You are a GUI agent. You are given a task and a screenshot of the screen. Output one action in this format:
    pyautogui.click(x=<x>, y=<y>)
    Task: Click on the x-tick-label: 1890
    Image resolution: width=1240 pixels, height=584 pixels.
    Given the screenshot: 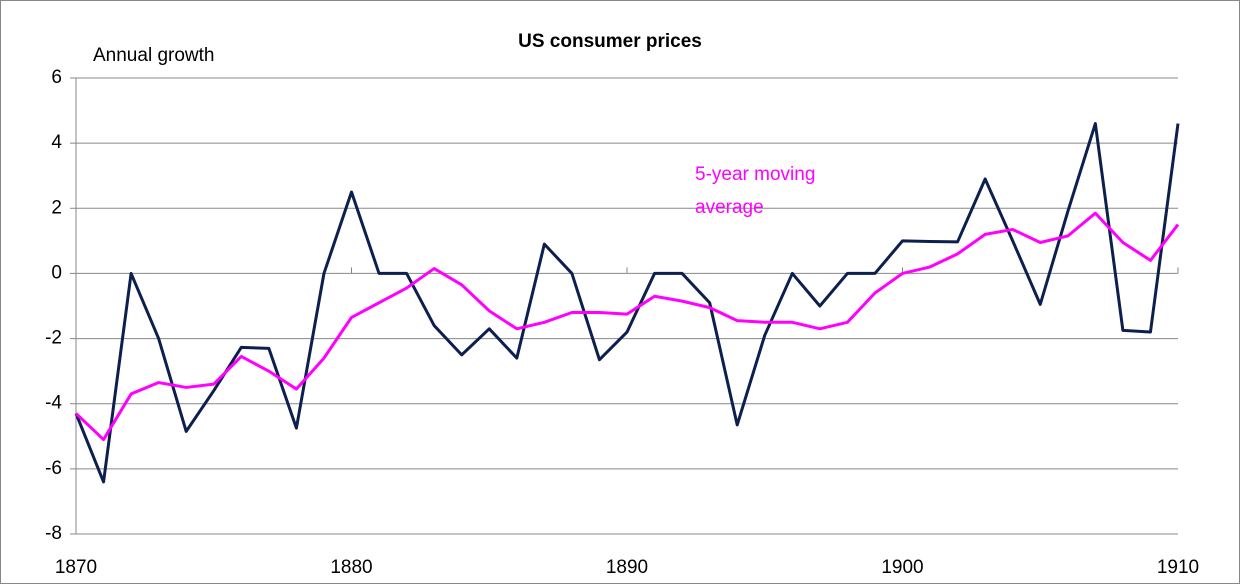 What is the action you would take?
    pyautogui.click(x=627, y=567)
    